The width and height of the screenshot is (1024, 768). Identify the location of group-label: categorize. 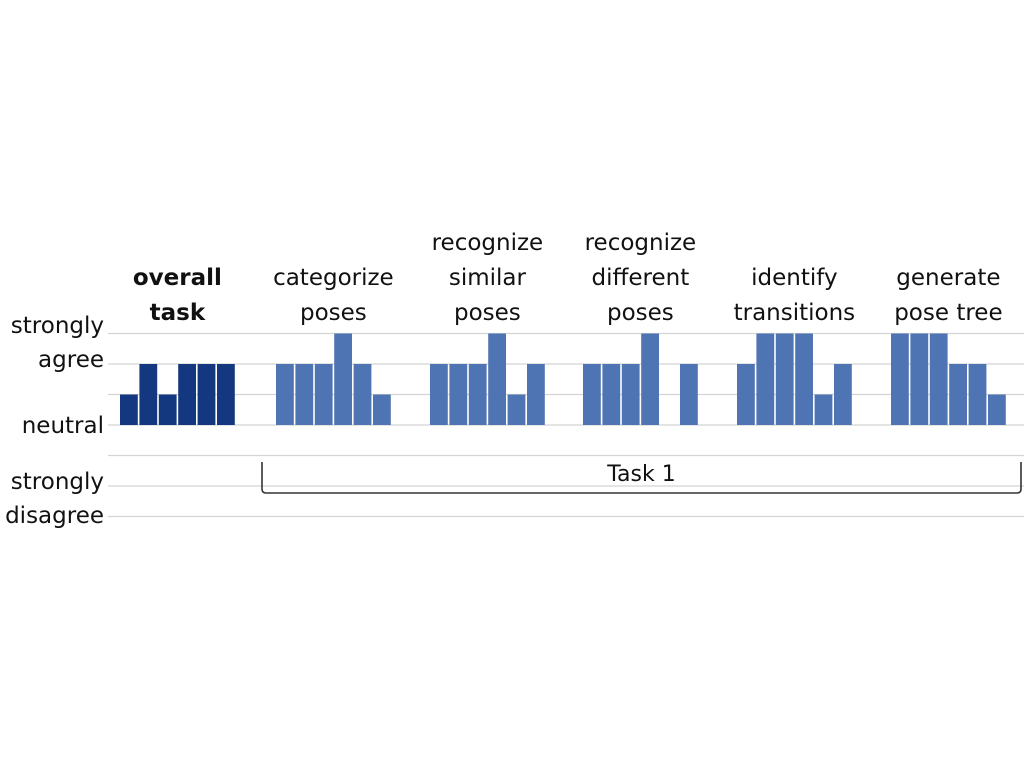
(333, 278).